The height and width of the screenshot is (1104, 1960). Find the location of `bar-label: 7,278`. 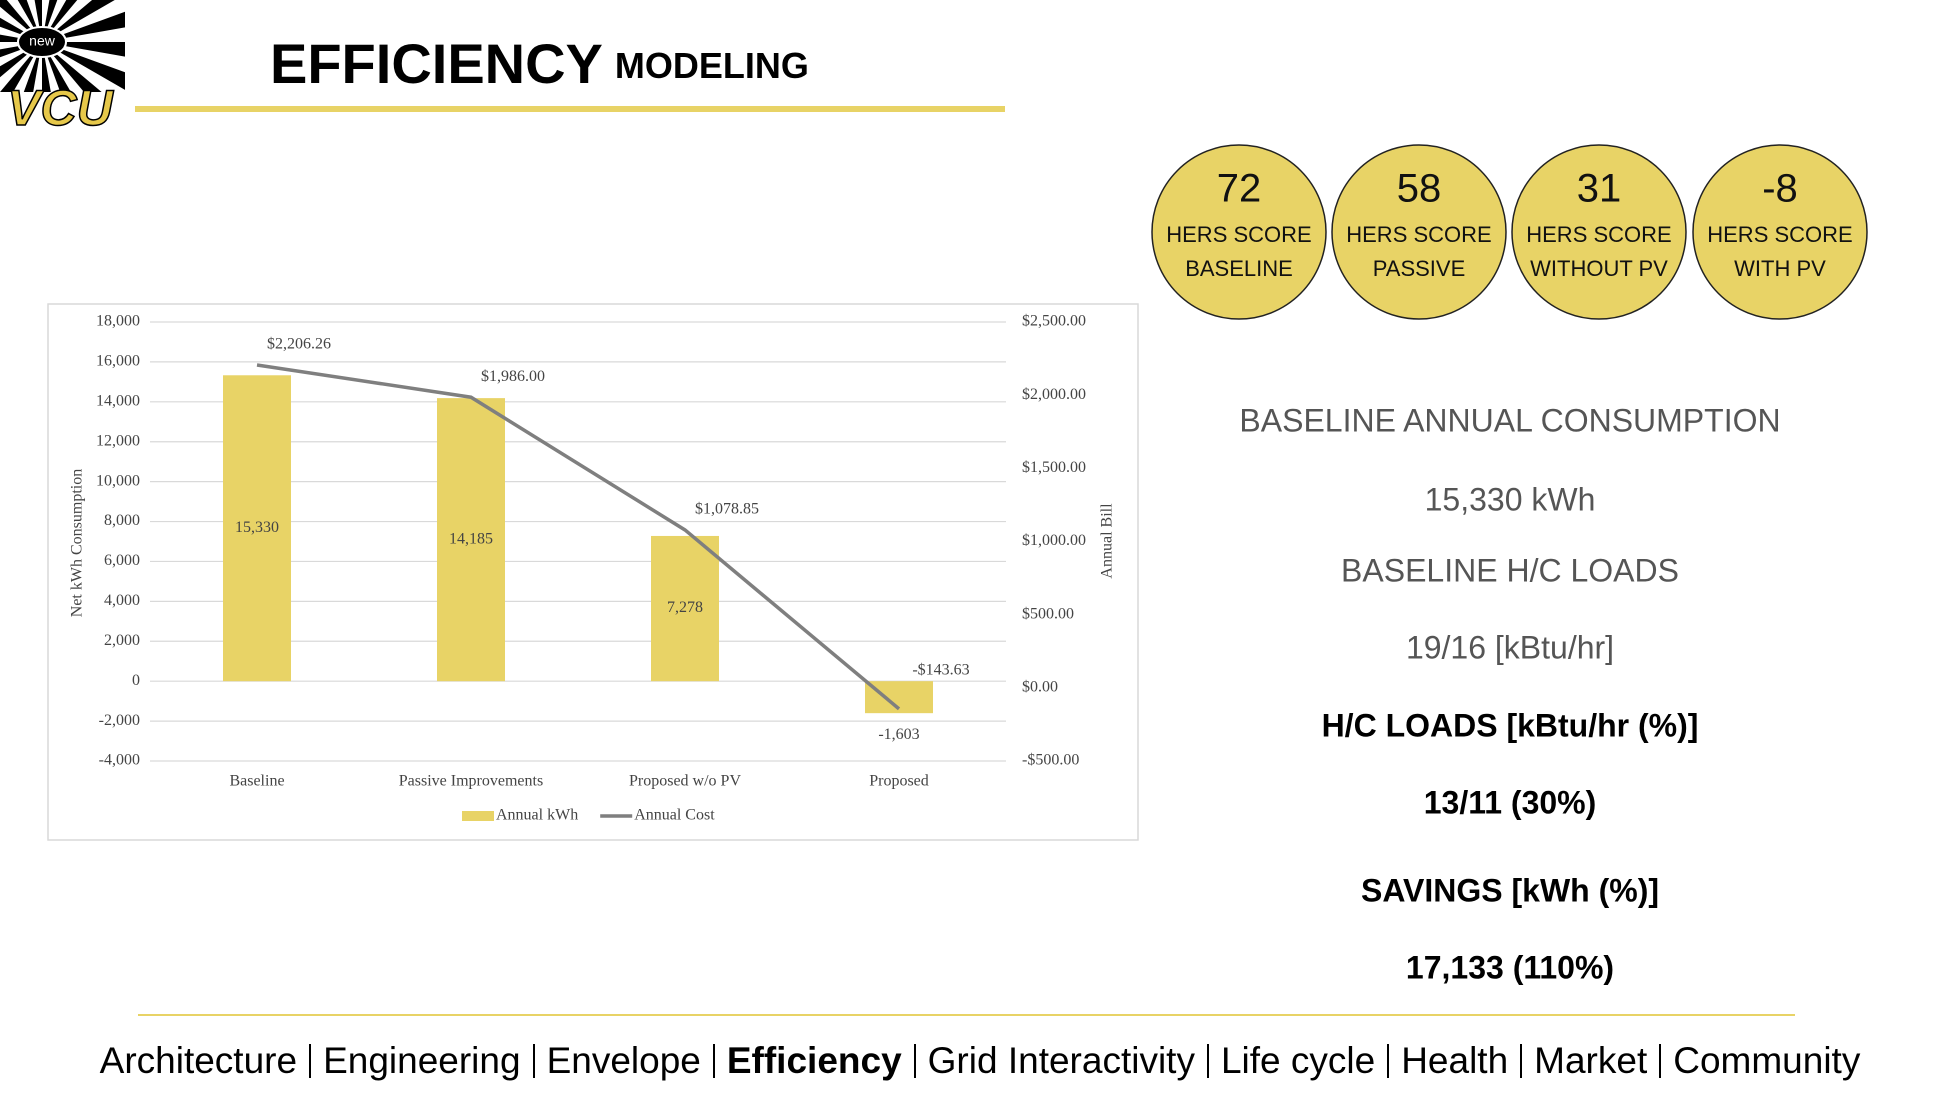

bar-label: 7,278 is located at coordinates (685, 607).